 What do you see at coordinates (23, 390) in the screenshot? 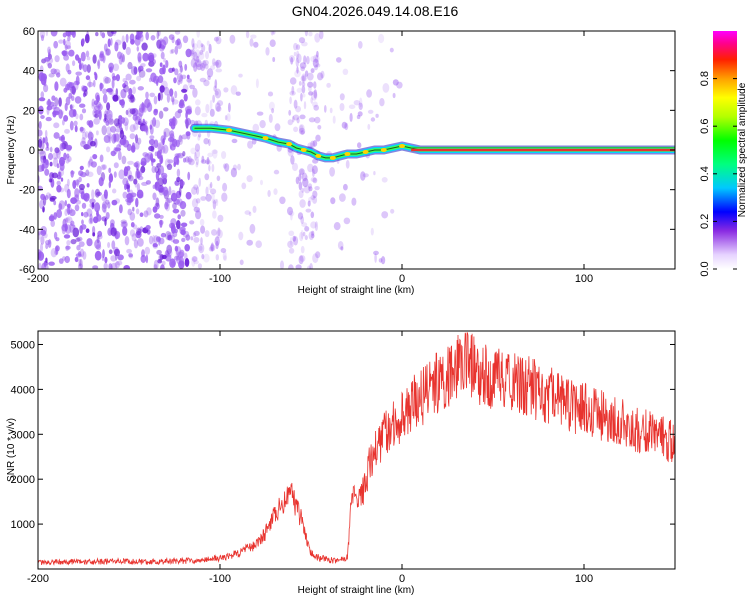
I see `snr-y-tick-label: 4000` at bounding box center [23, 390].